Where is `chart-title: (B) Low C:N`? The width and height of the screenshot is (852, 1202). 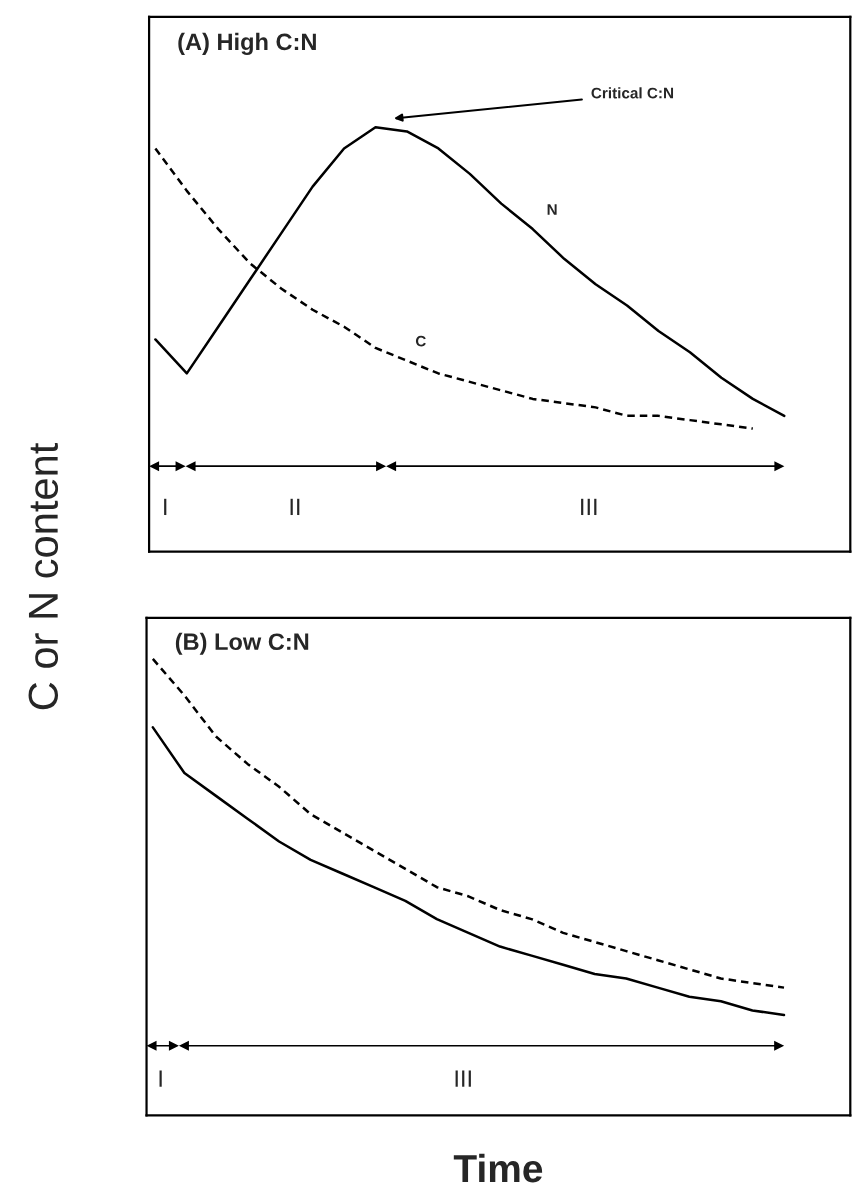 chart-title: (B) Low C:N is located at coordinates (242, 643).